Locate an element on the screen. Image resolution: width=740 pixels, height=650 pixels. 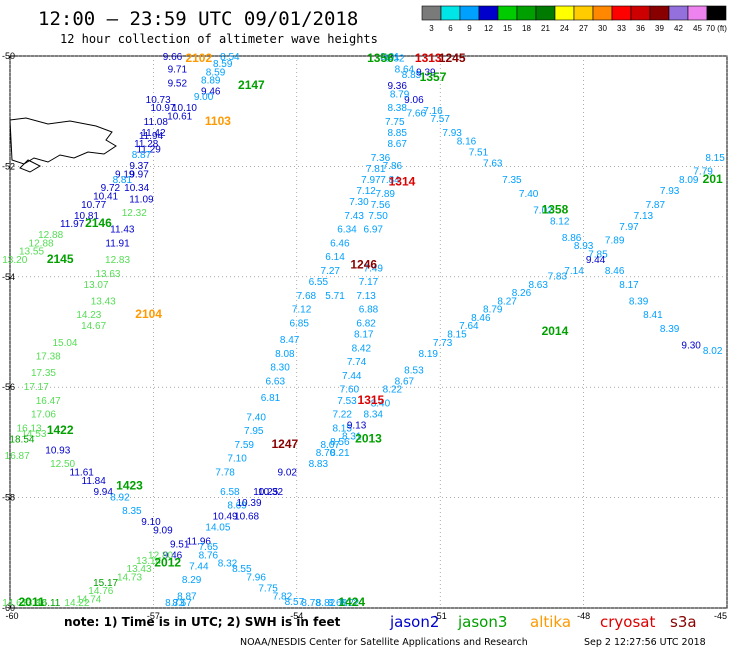
wave-height-value: 13.07 is located at coordinates (96, 285).